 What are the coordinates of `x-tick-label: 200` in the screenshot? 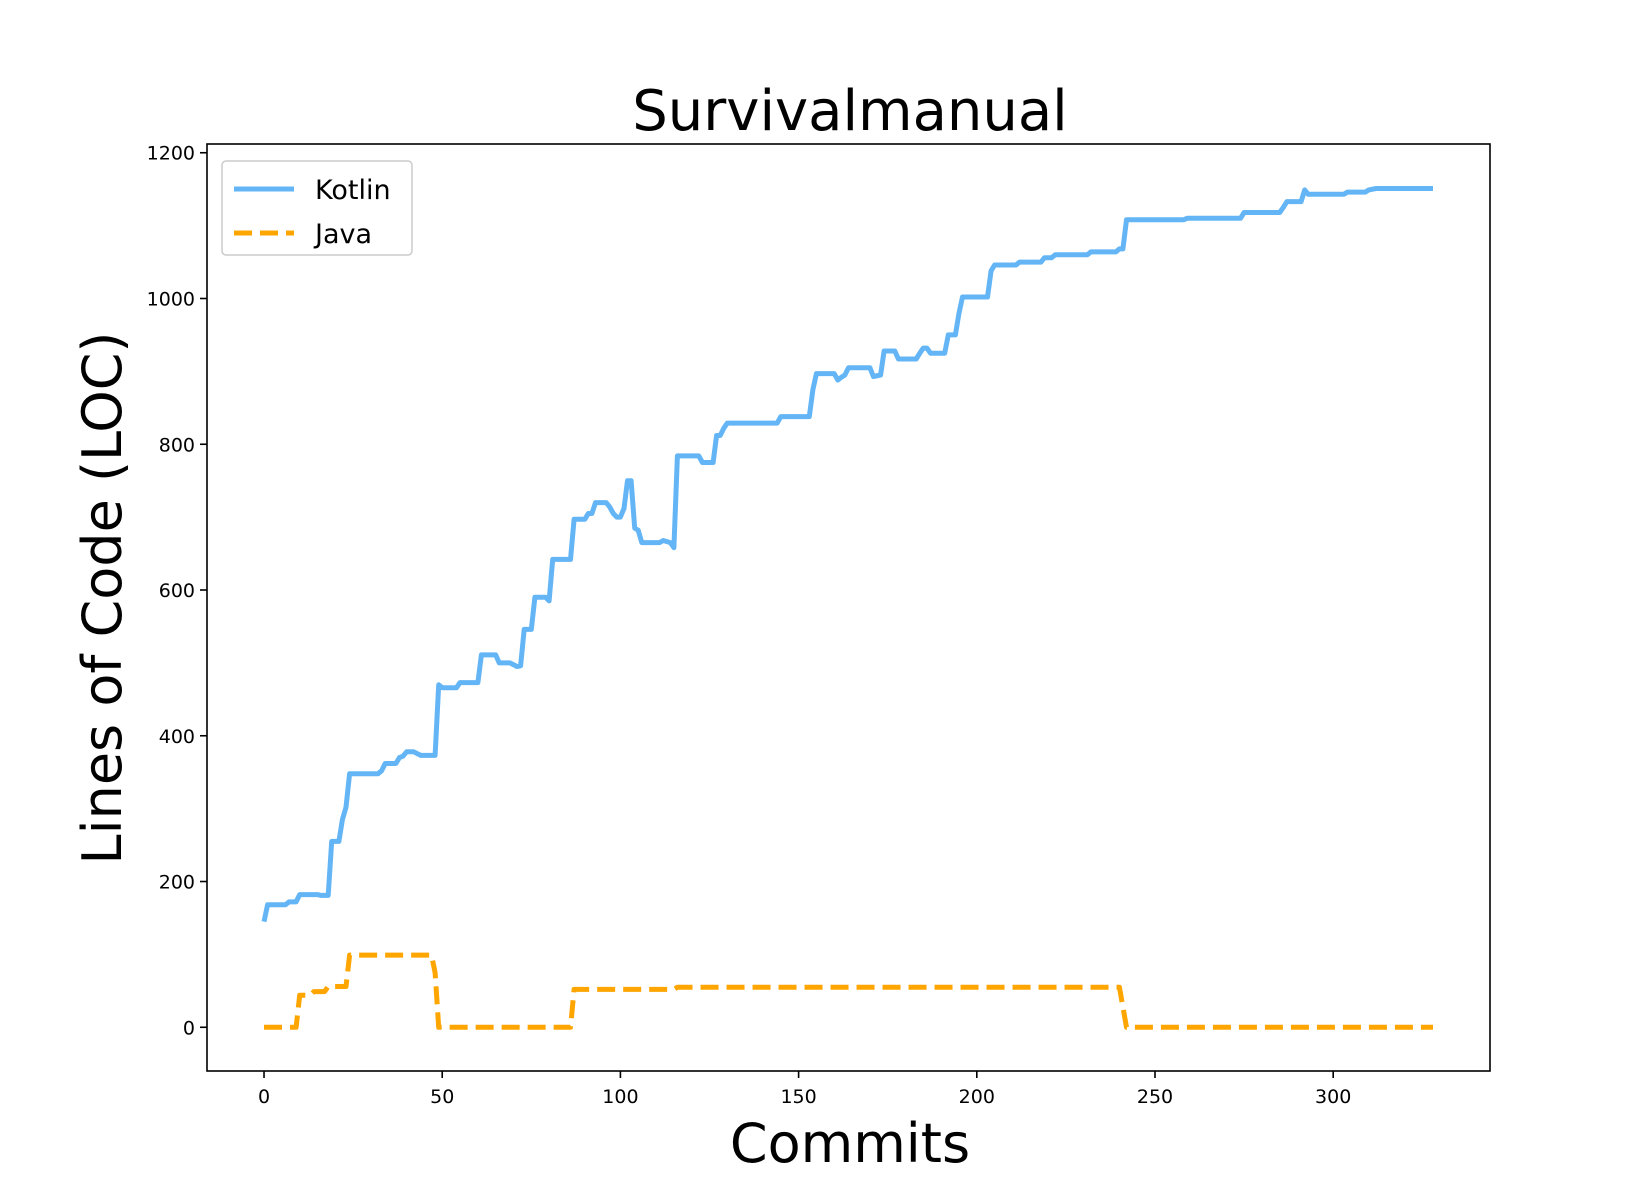 It's located at (977, 1097).